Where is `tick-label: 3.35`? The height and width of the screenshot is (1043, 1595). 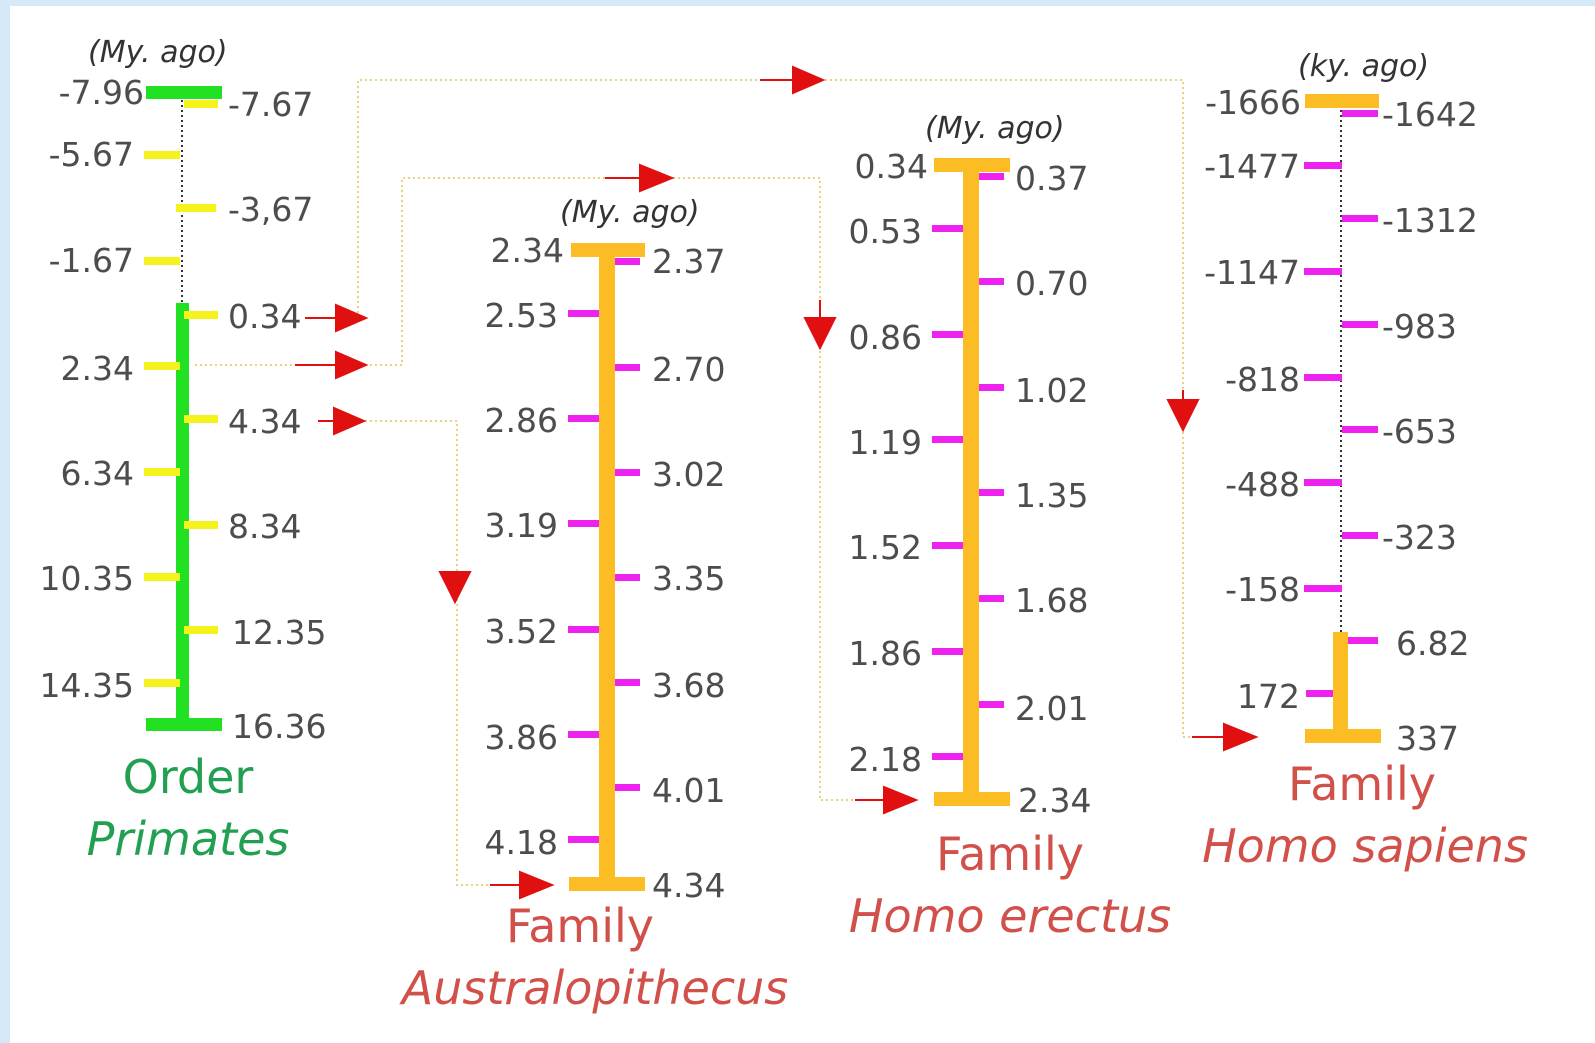
tick-label: 3.35 is located at coordinates (688, 578).